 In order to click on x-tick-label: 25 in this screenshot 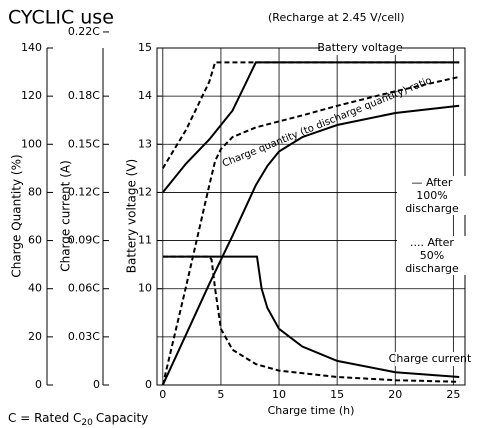, I will do `click(453, 394)`.